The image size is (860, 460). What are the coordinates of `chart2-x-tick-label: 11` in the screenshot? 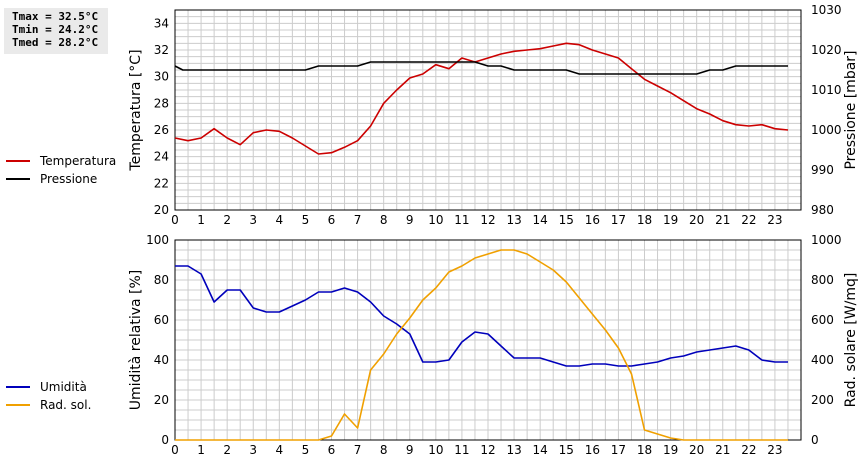 It's located at (461, 450).